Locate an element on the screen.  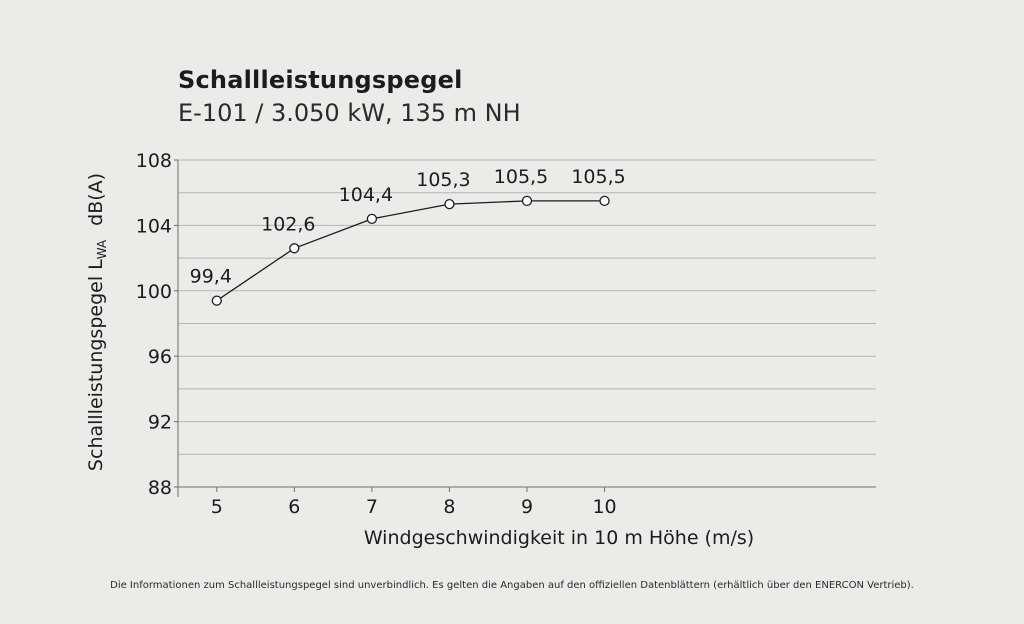
x-tick-label: 10 is located at coordinates (604, 507).